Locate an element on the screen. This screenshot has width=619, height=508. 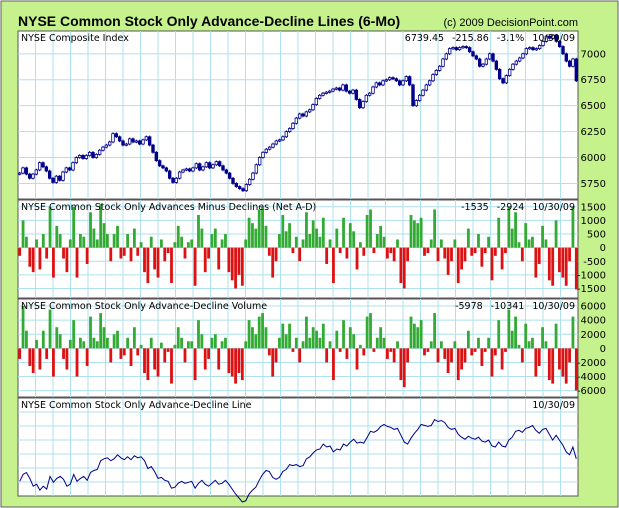
y-tick-label: 6750 is located at coordinates (593, 80).